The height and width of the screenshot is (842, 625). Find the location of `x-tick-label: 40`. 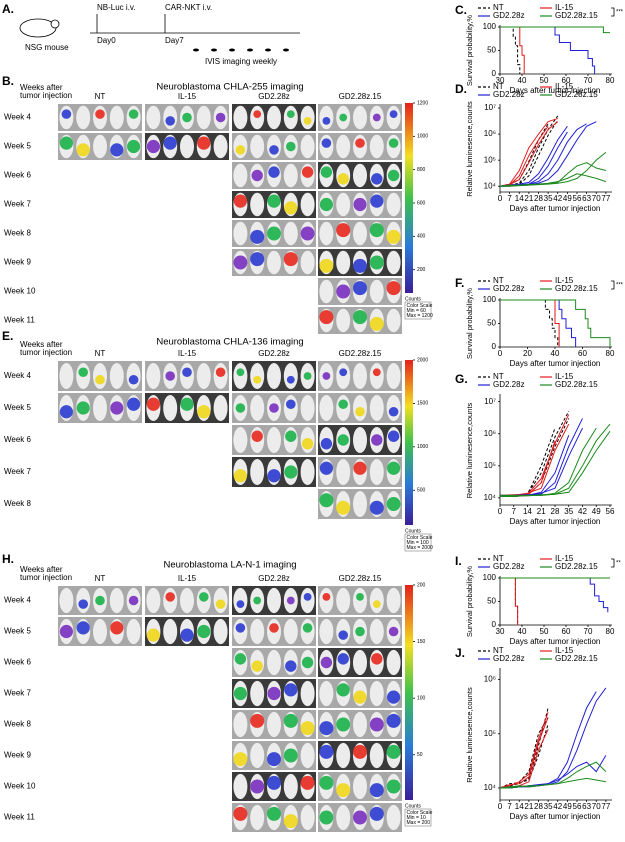

x-tick-label: 40 is located at coordinates (555, 353).